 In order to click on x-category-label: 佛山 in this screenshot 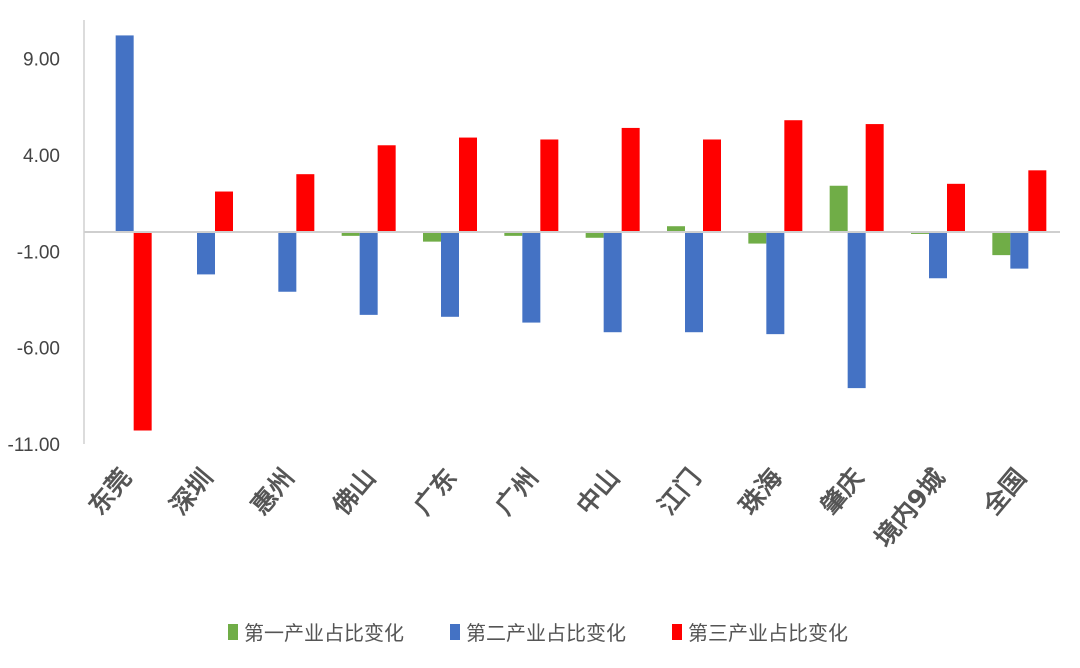, I will do `click(353, 492)`.